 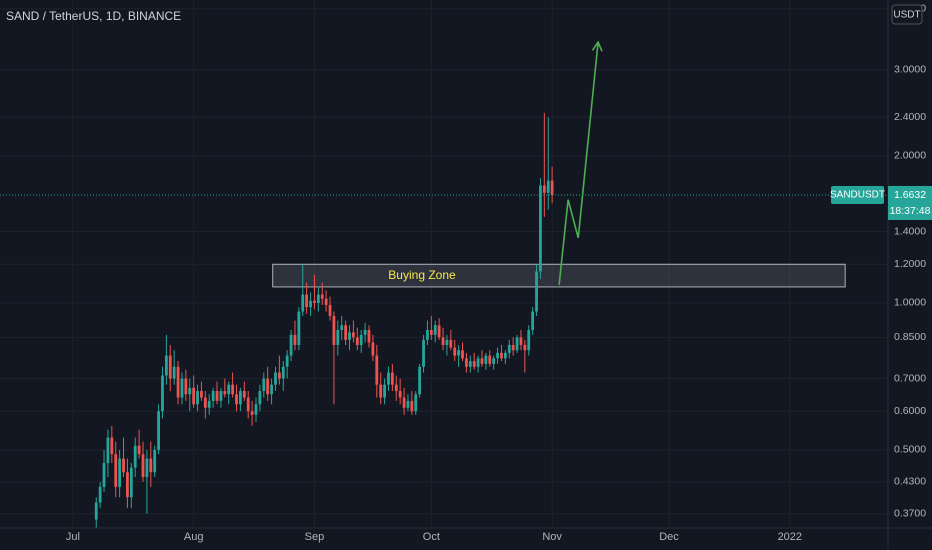 I want to click on zone-layer: Buying Zone, so click(x=559, y=275).